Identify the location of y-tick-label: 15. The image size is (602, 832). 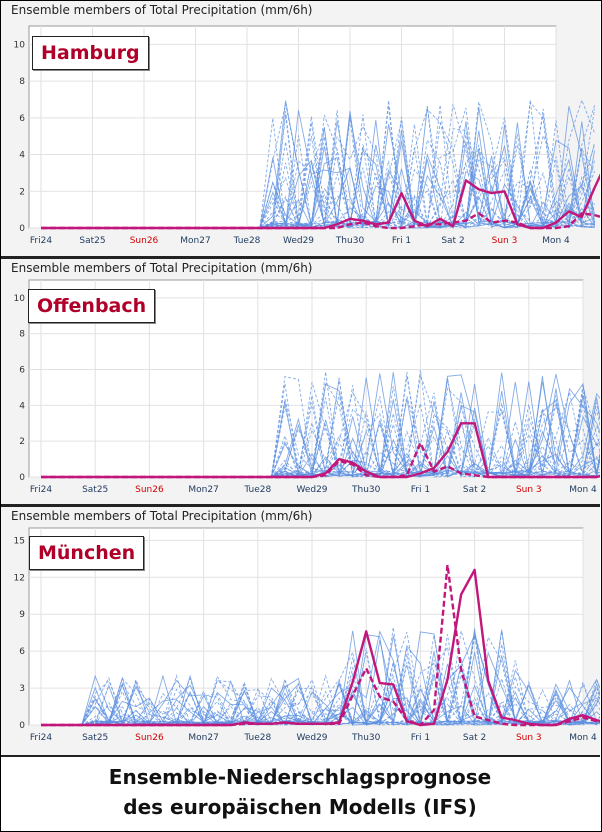
(19, 541).